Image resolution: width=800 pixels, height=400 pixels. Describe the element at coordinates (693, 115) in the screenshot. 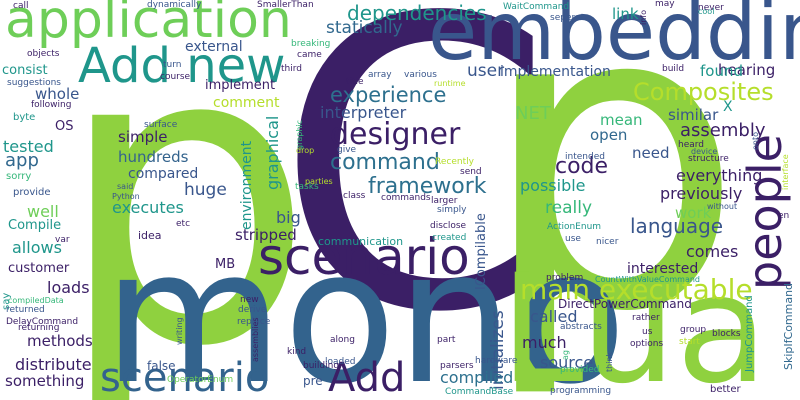

I see `word-similar: similar` at that location.